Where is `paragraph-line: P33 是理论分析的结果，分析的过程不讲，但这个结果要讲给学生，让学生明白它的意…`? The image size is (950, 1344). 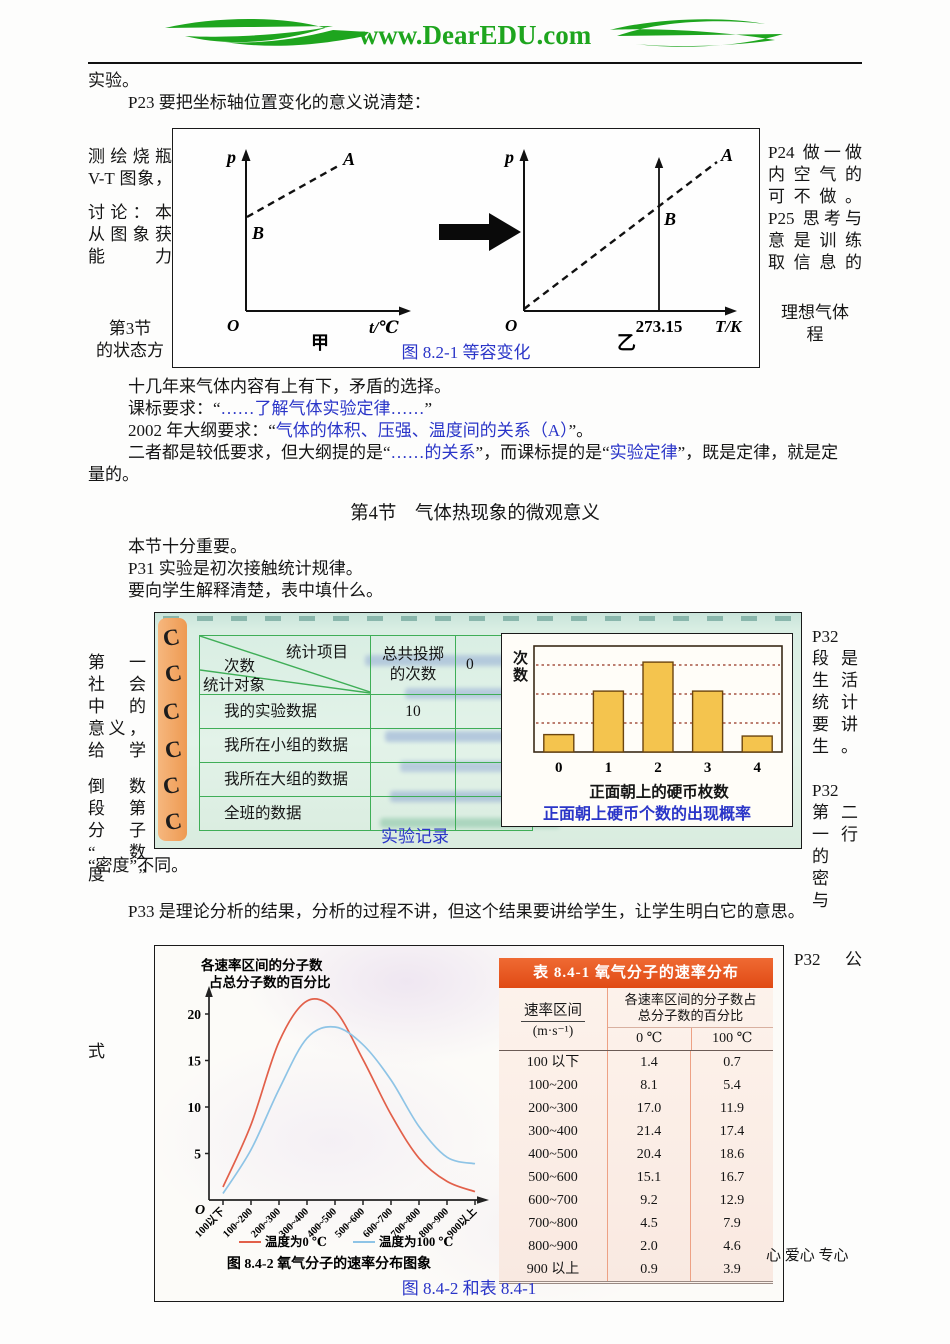
paragraph-line: P33 是理论分析的结果，分析的过程不讲，但这个结果要讲给学生，让学生明白它的意… is located at coordinates (466, 911).